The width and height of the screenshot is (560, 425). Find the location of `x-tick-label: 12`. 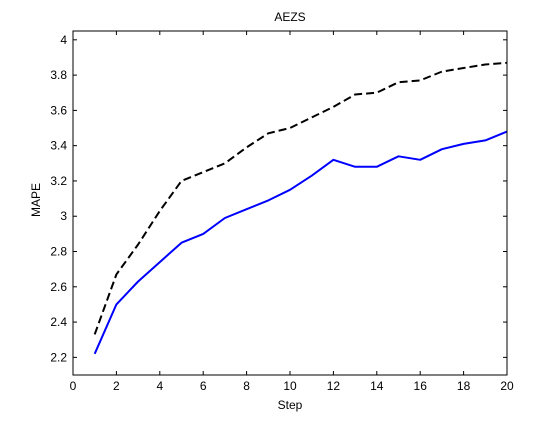

x-tick-label: 12 is located at coordinates (334, 386).